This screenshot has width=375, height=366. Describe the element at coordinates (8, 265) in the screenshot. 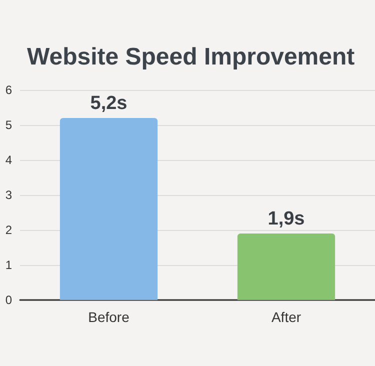

I see `y-tick-label: 1` at that location.